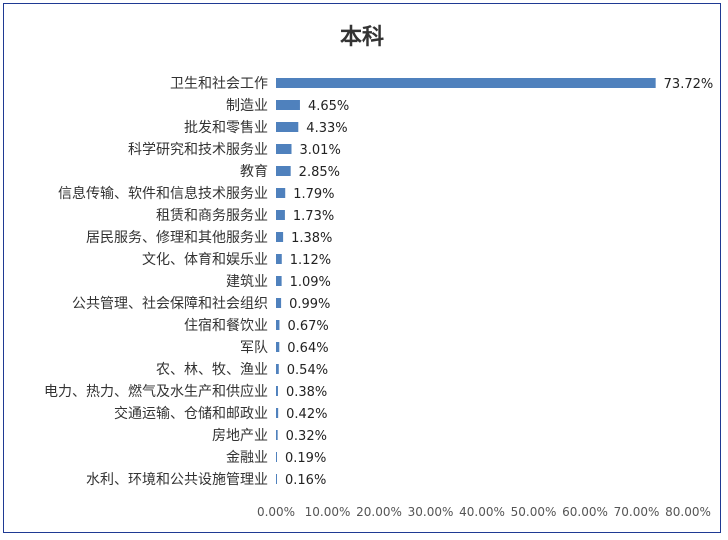 The height and width of the screenshot is (540, 728). I want to click on x-tick-label: 30.00%, so click(431, 512).